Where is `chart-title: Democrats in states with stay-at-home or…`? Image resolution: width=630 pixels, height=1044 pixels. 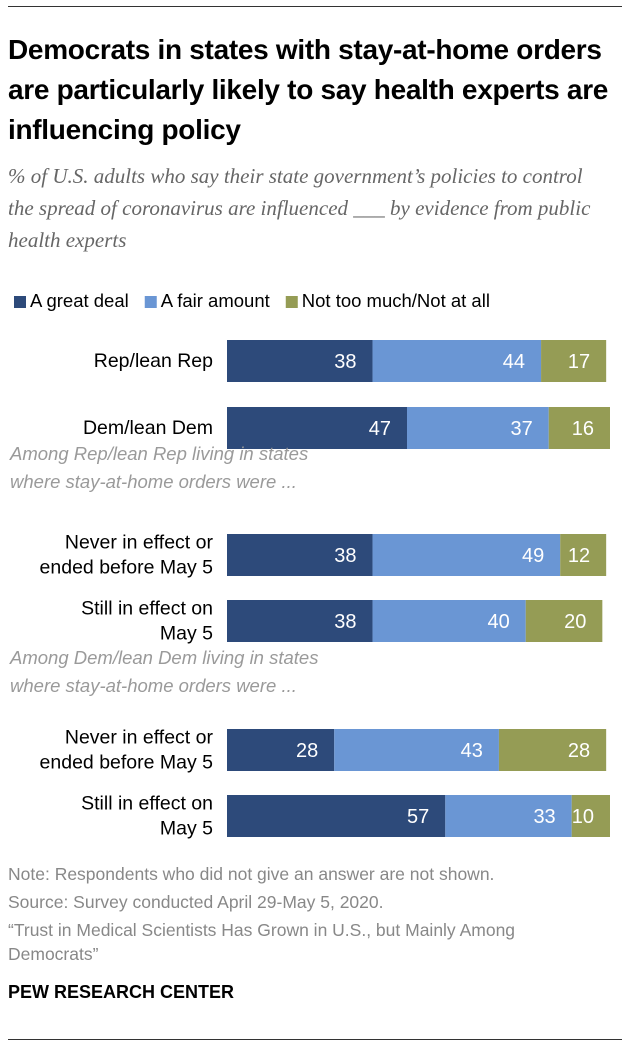 chart-title: Democrats in states with stay-at-home or… is located at coordinates (308, 89).